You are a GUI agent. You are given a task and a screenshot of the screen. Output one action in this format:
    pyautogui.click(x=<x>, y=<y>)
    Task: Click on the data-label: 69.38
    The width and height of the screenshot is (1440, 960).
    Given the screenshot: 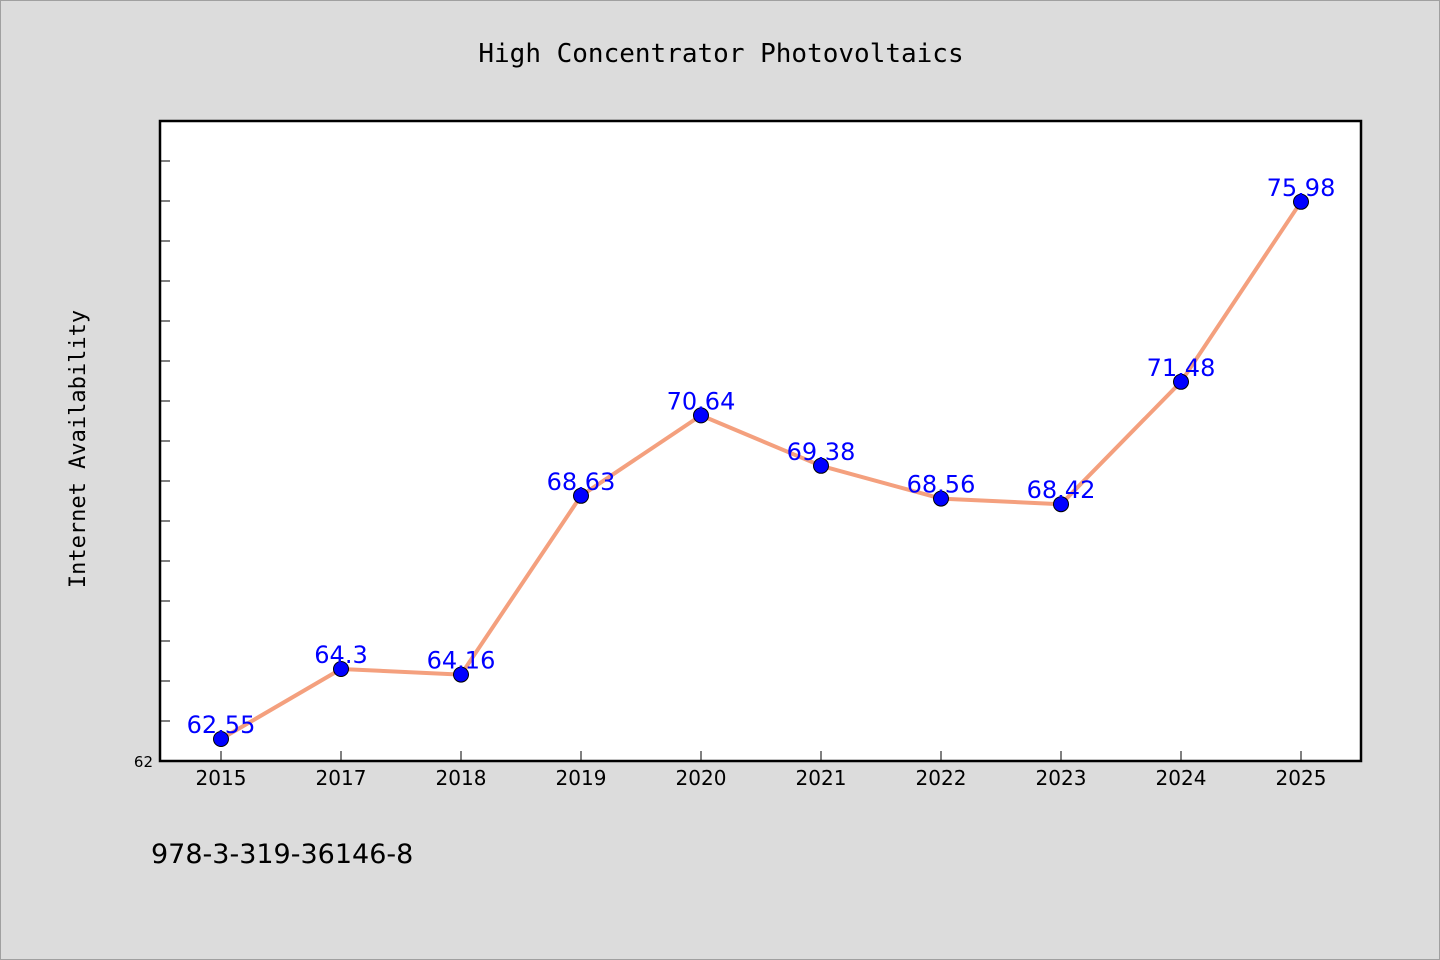 What is the action you would take?
    pyautogui.click(x=821, y=452)
    